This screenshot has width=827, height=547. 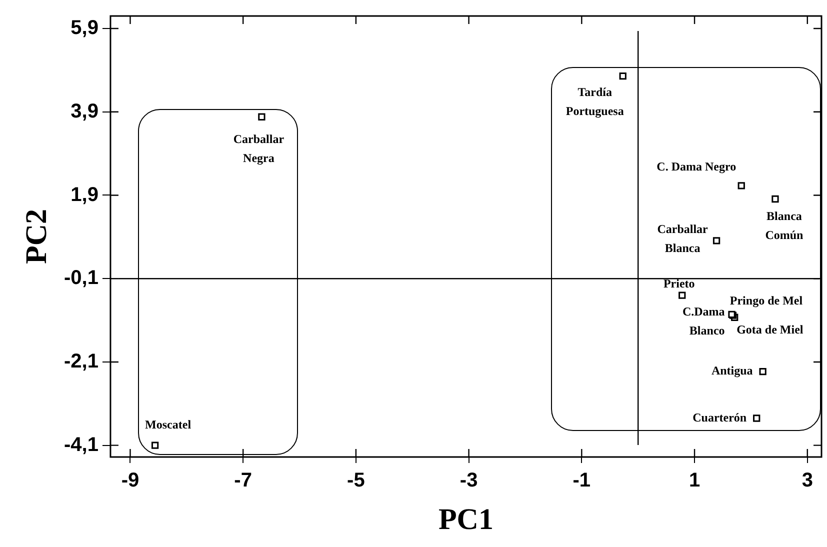 What do you see at coordinates (243, 481) in the screenshot?
I see `x-tick-label: -7` at bounding box center [243, 481].